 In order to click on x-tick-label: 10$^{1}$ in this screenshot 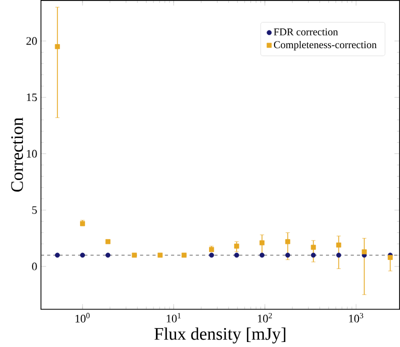, I will do `click(173, 317)`.